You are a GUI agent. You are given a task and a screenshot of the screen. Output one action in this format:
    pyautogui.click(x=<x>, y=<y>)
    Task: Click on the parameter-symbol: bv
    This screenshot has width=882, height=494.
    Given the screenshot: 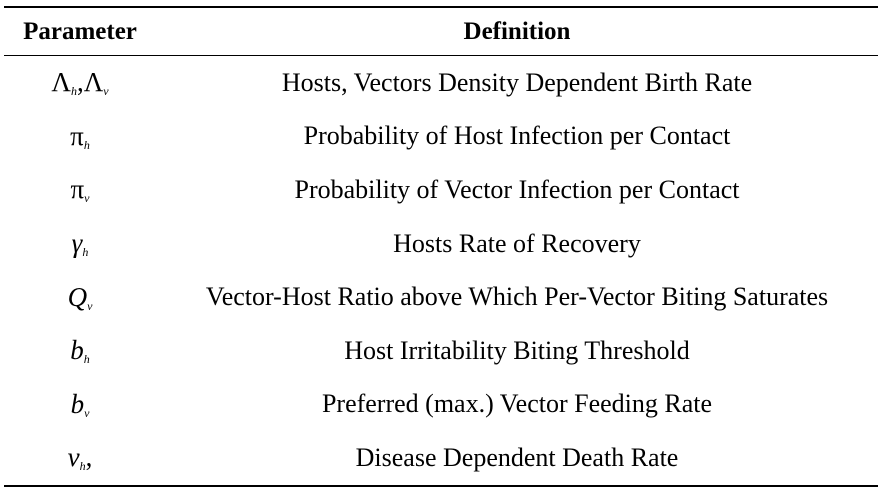 What is the action you would take?
    pyautogui.click(x=80, y=404)
    